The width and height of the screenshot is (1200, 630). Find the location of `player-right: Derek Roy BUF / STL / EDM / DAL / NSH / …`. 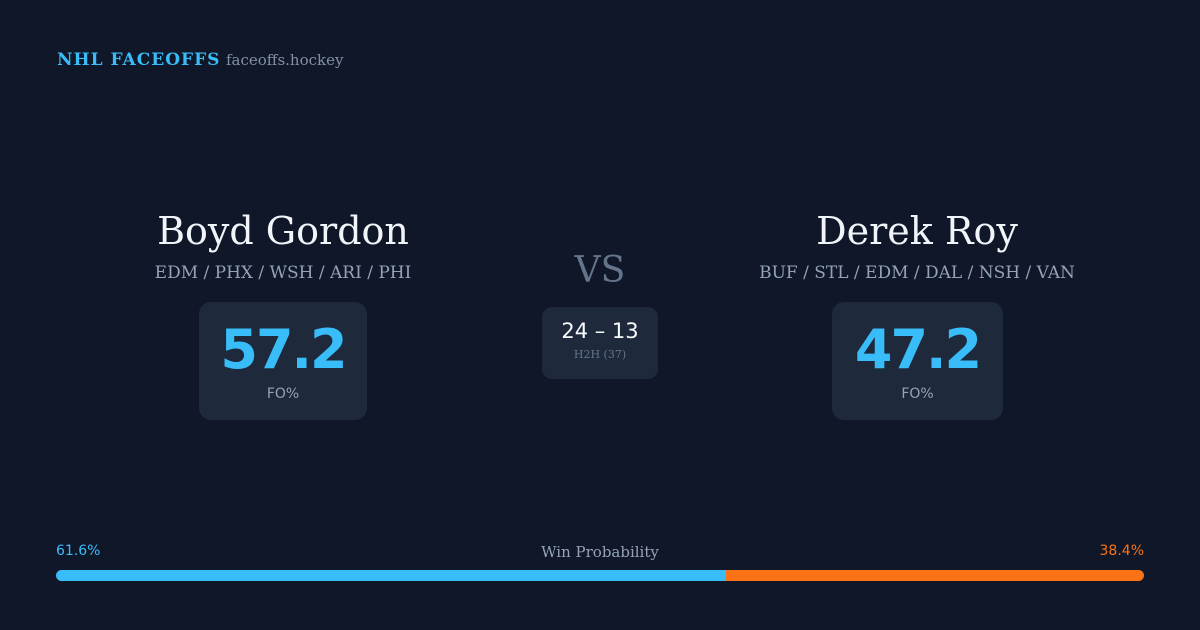

player-right: Derek Roy BUF / STL / EDM / DAL / NSH / … is located at coordinates (917, 244).